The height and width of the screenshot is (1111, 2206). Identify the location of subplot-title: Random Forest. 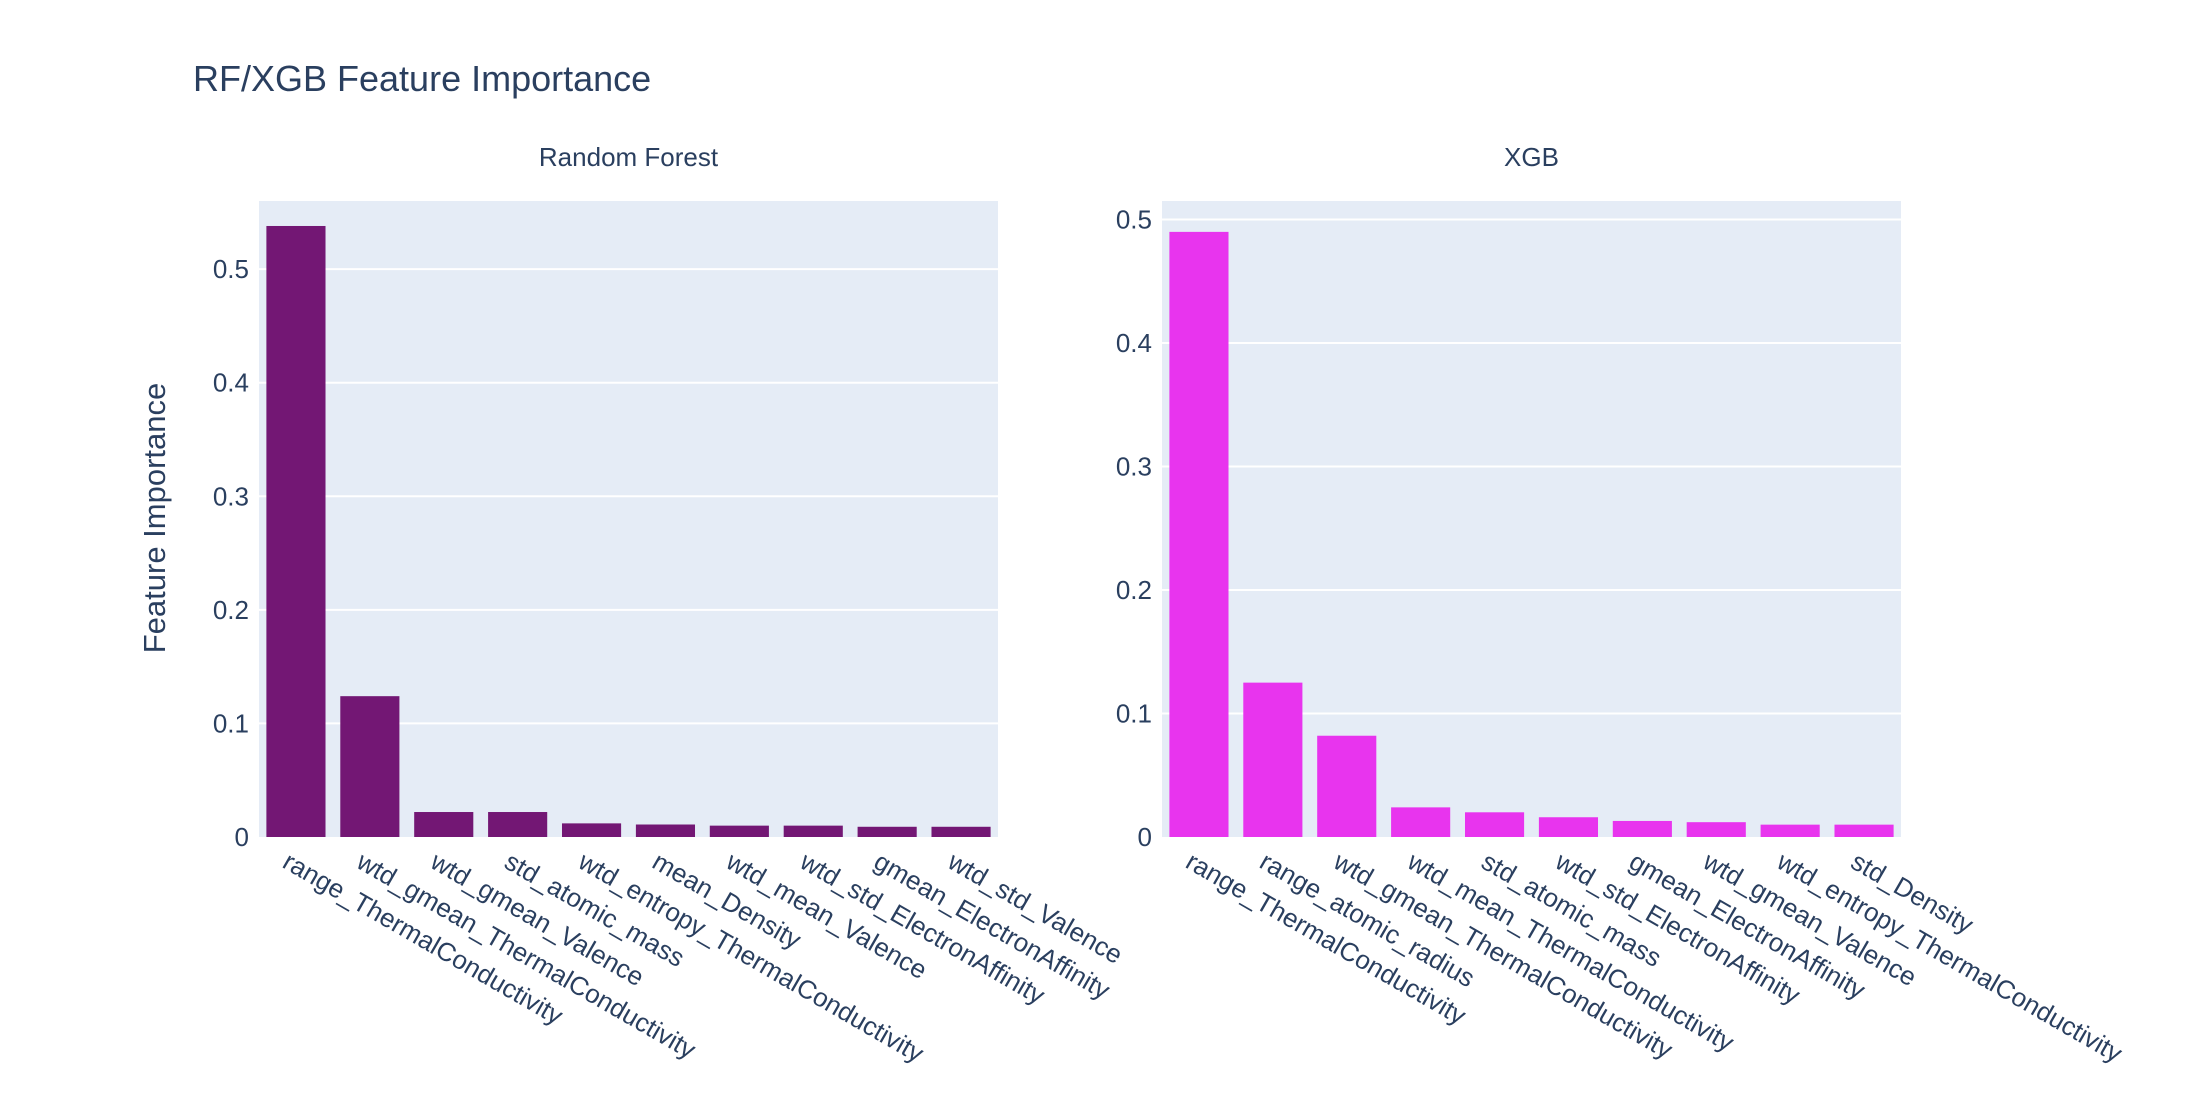
(629, 157).